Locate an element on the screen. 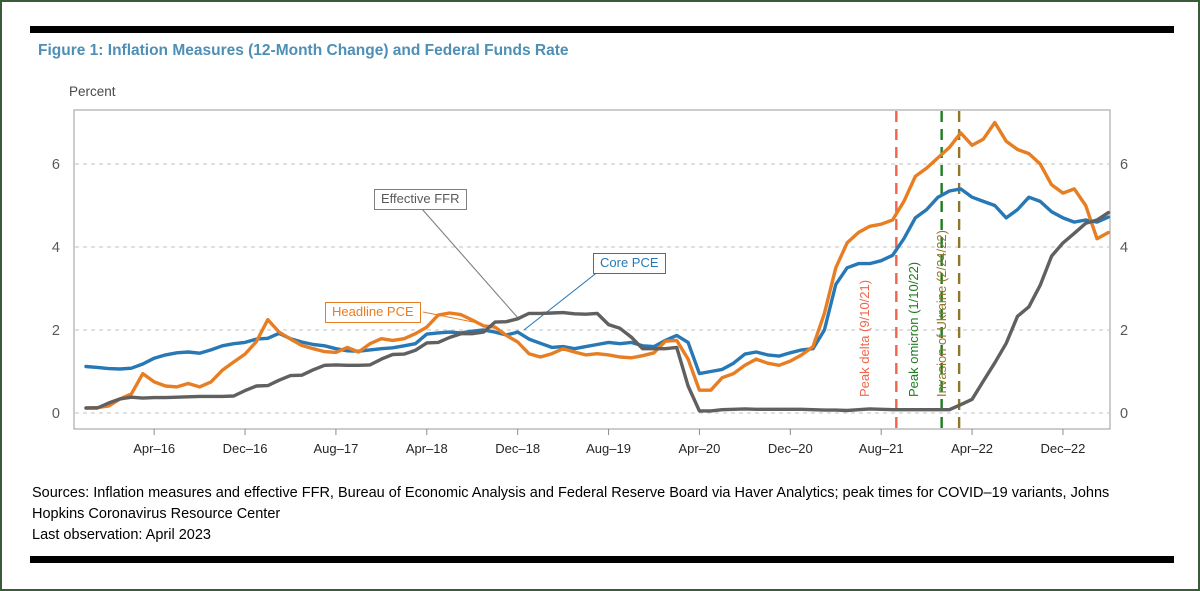 The image size is (1200, 591). x-tick-label: Apr–22 is located at coordinates (972, 448).